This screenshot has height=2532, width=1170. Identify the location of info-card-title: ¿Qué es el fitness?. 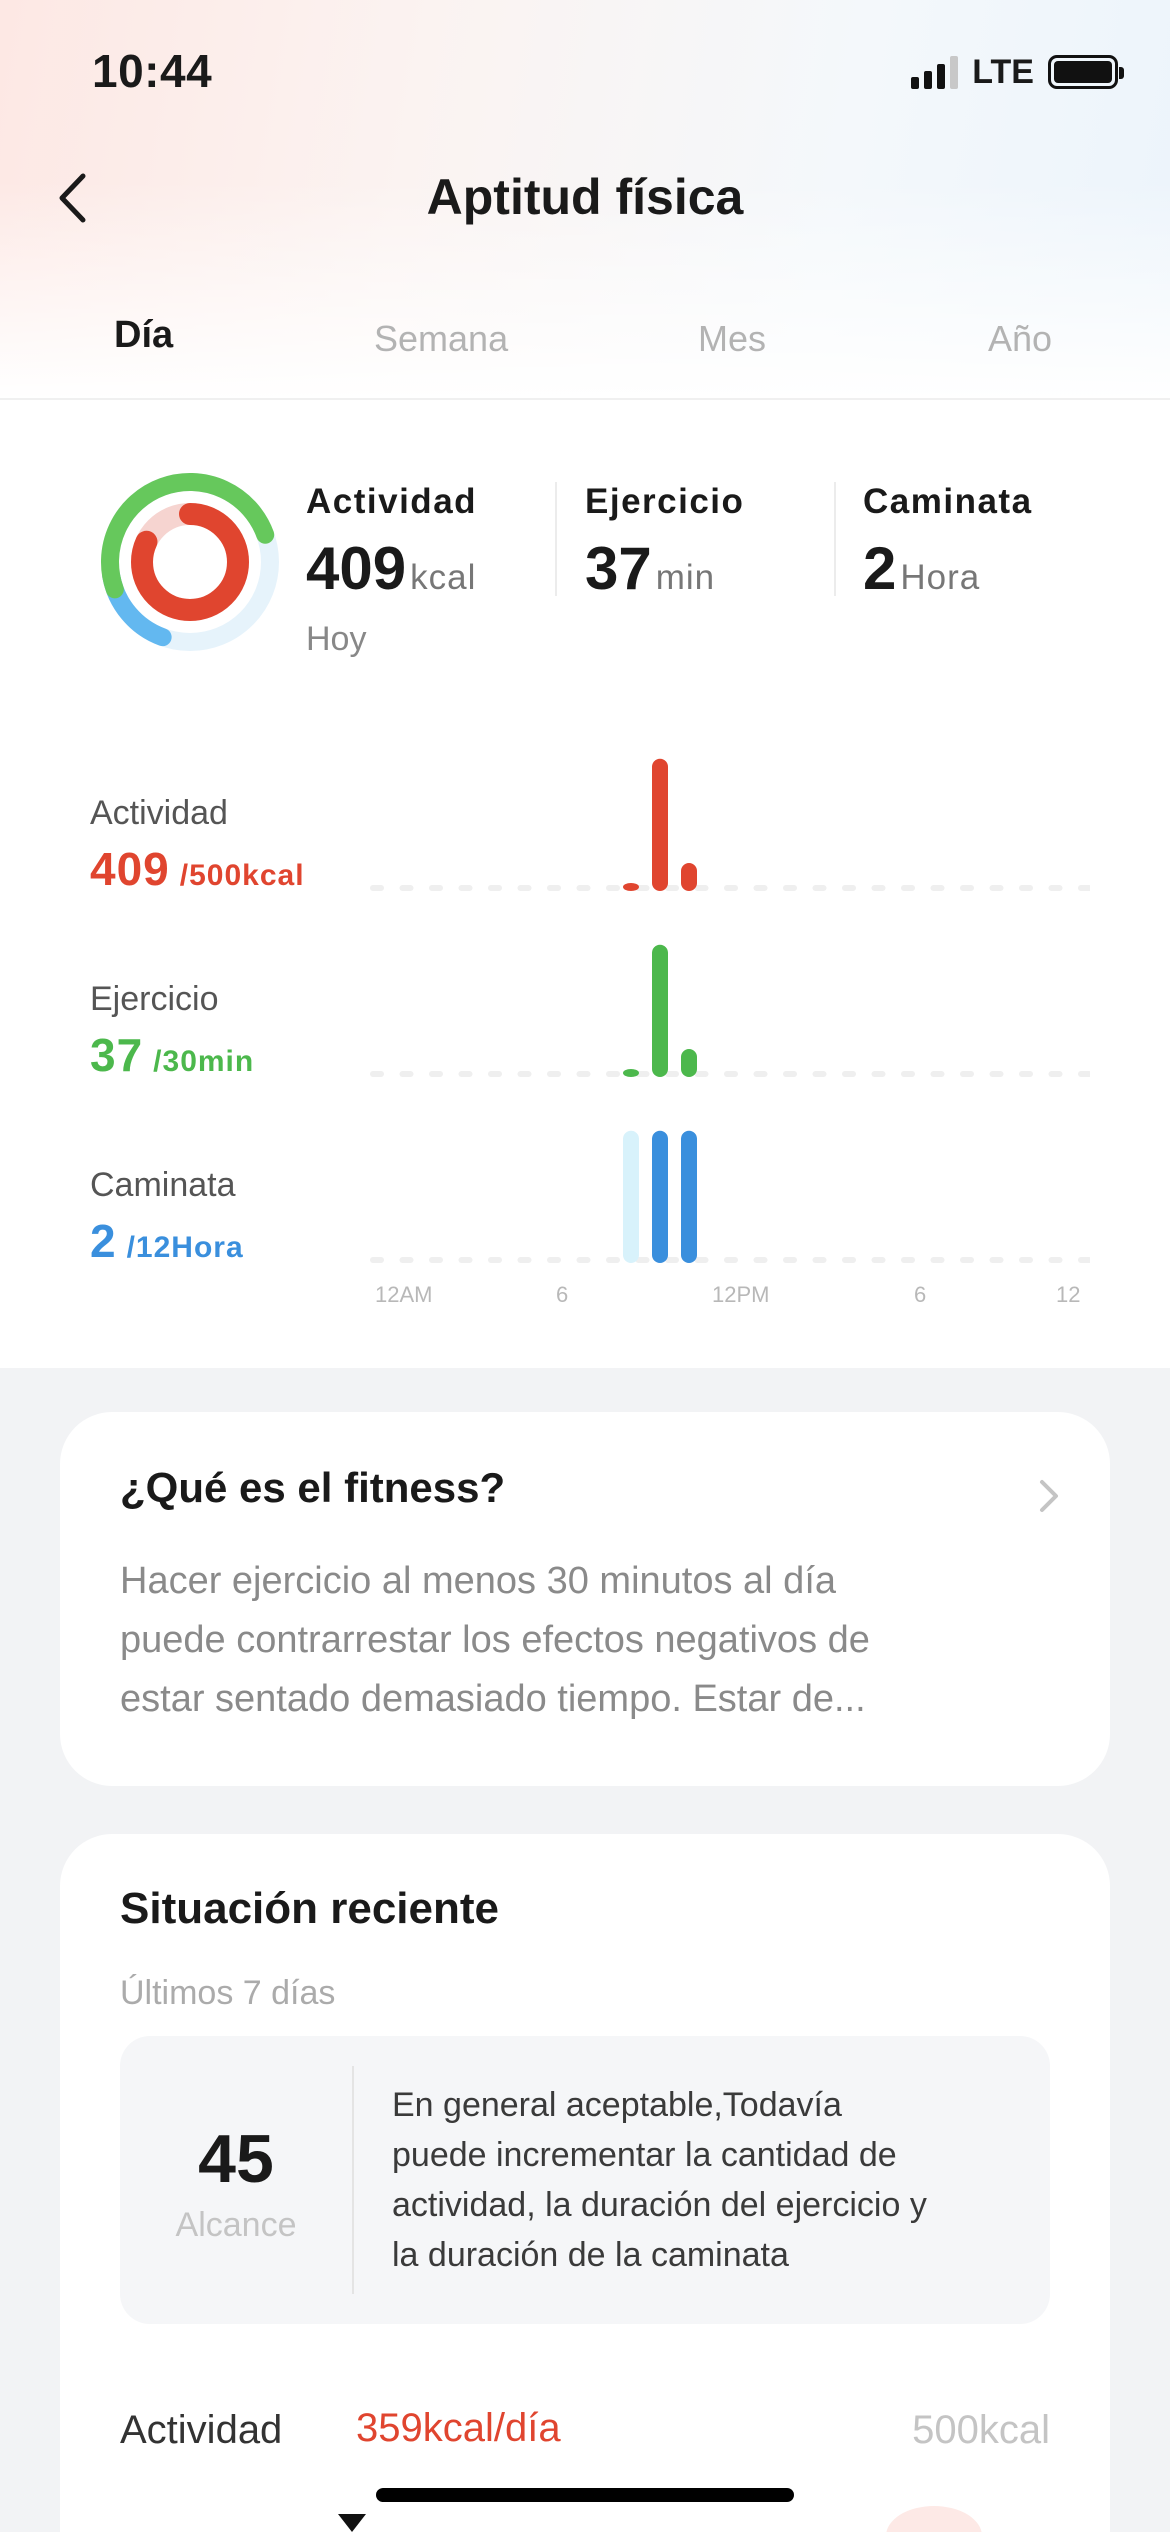
(313, 1487).